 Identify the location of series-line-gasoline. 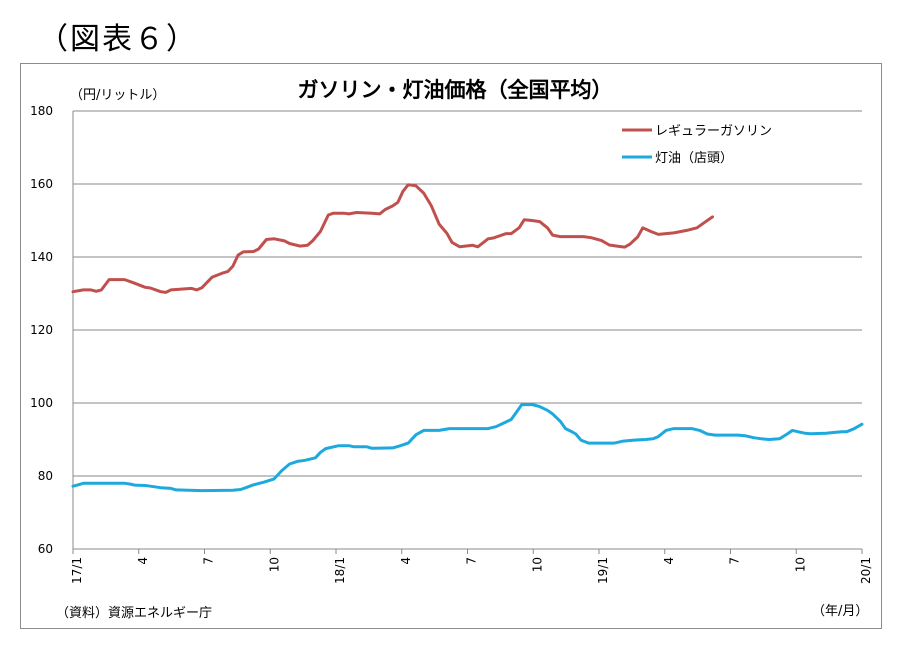
(392, 238).